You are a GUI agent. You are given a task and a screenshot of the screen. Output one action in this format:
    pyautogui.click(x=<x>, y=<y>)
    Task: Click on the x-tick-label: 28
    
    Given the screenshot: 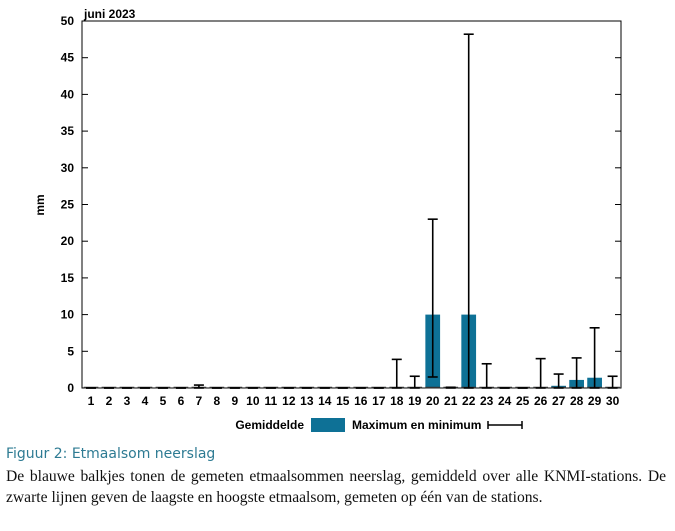 What is the action you would take?
    pyautogui.click(x=577, y=401)
    